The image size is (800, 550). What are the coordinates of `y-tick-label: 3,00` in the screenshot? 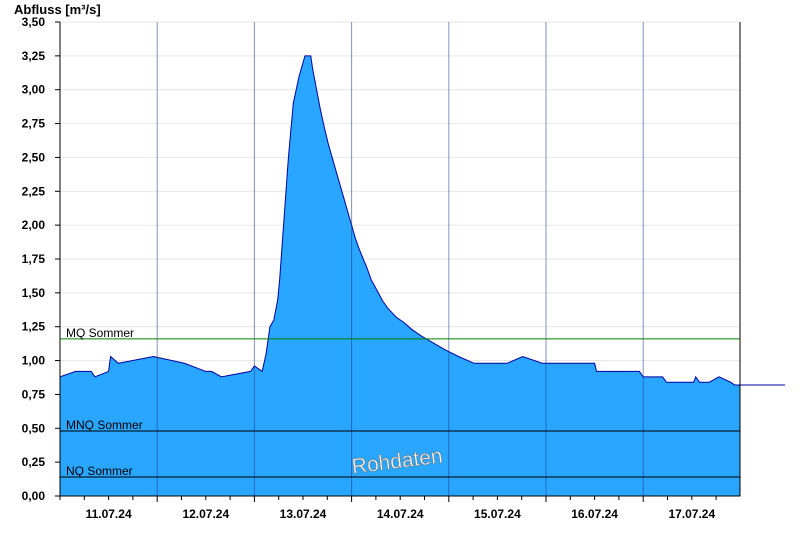 It's located at (34, 90).